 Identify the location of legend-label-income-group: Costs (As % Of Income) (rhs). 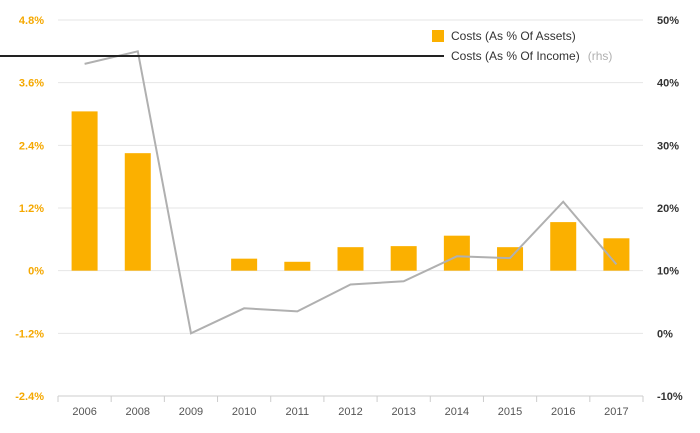
(531, 55).